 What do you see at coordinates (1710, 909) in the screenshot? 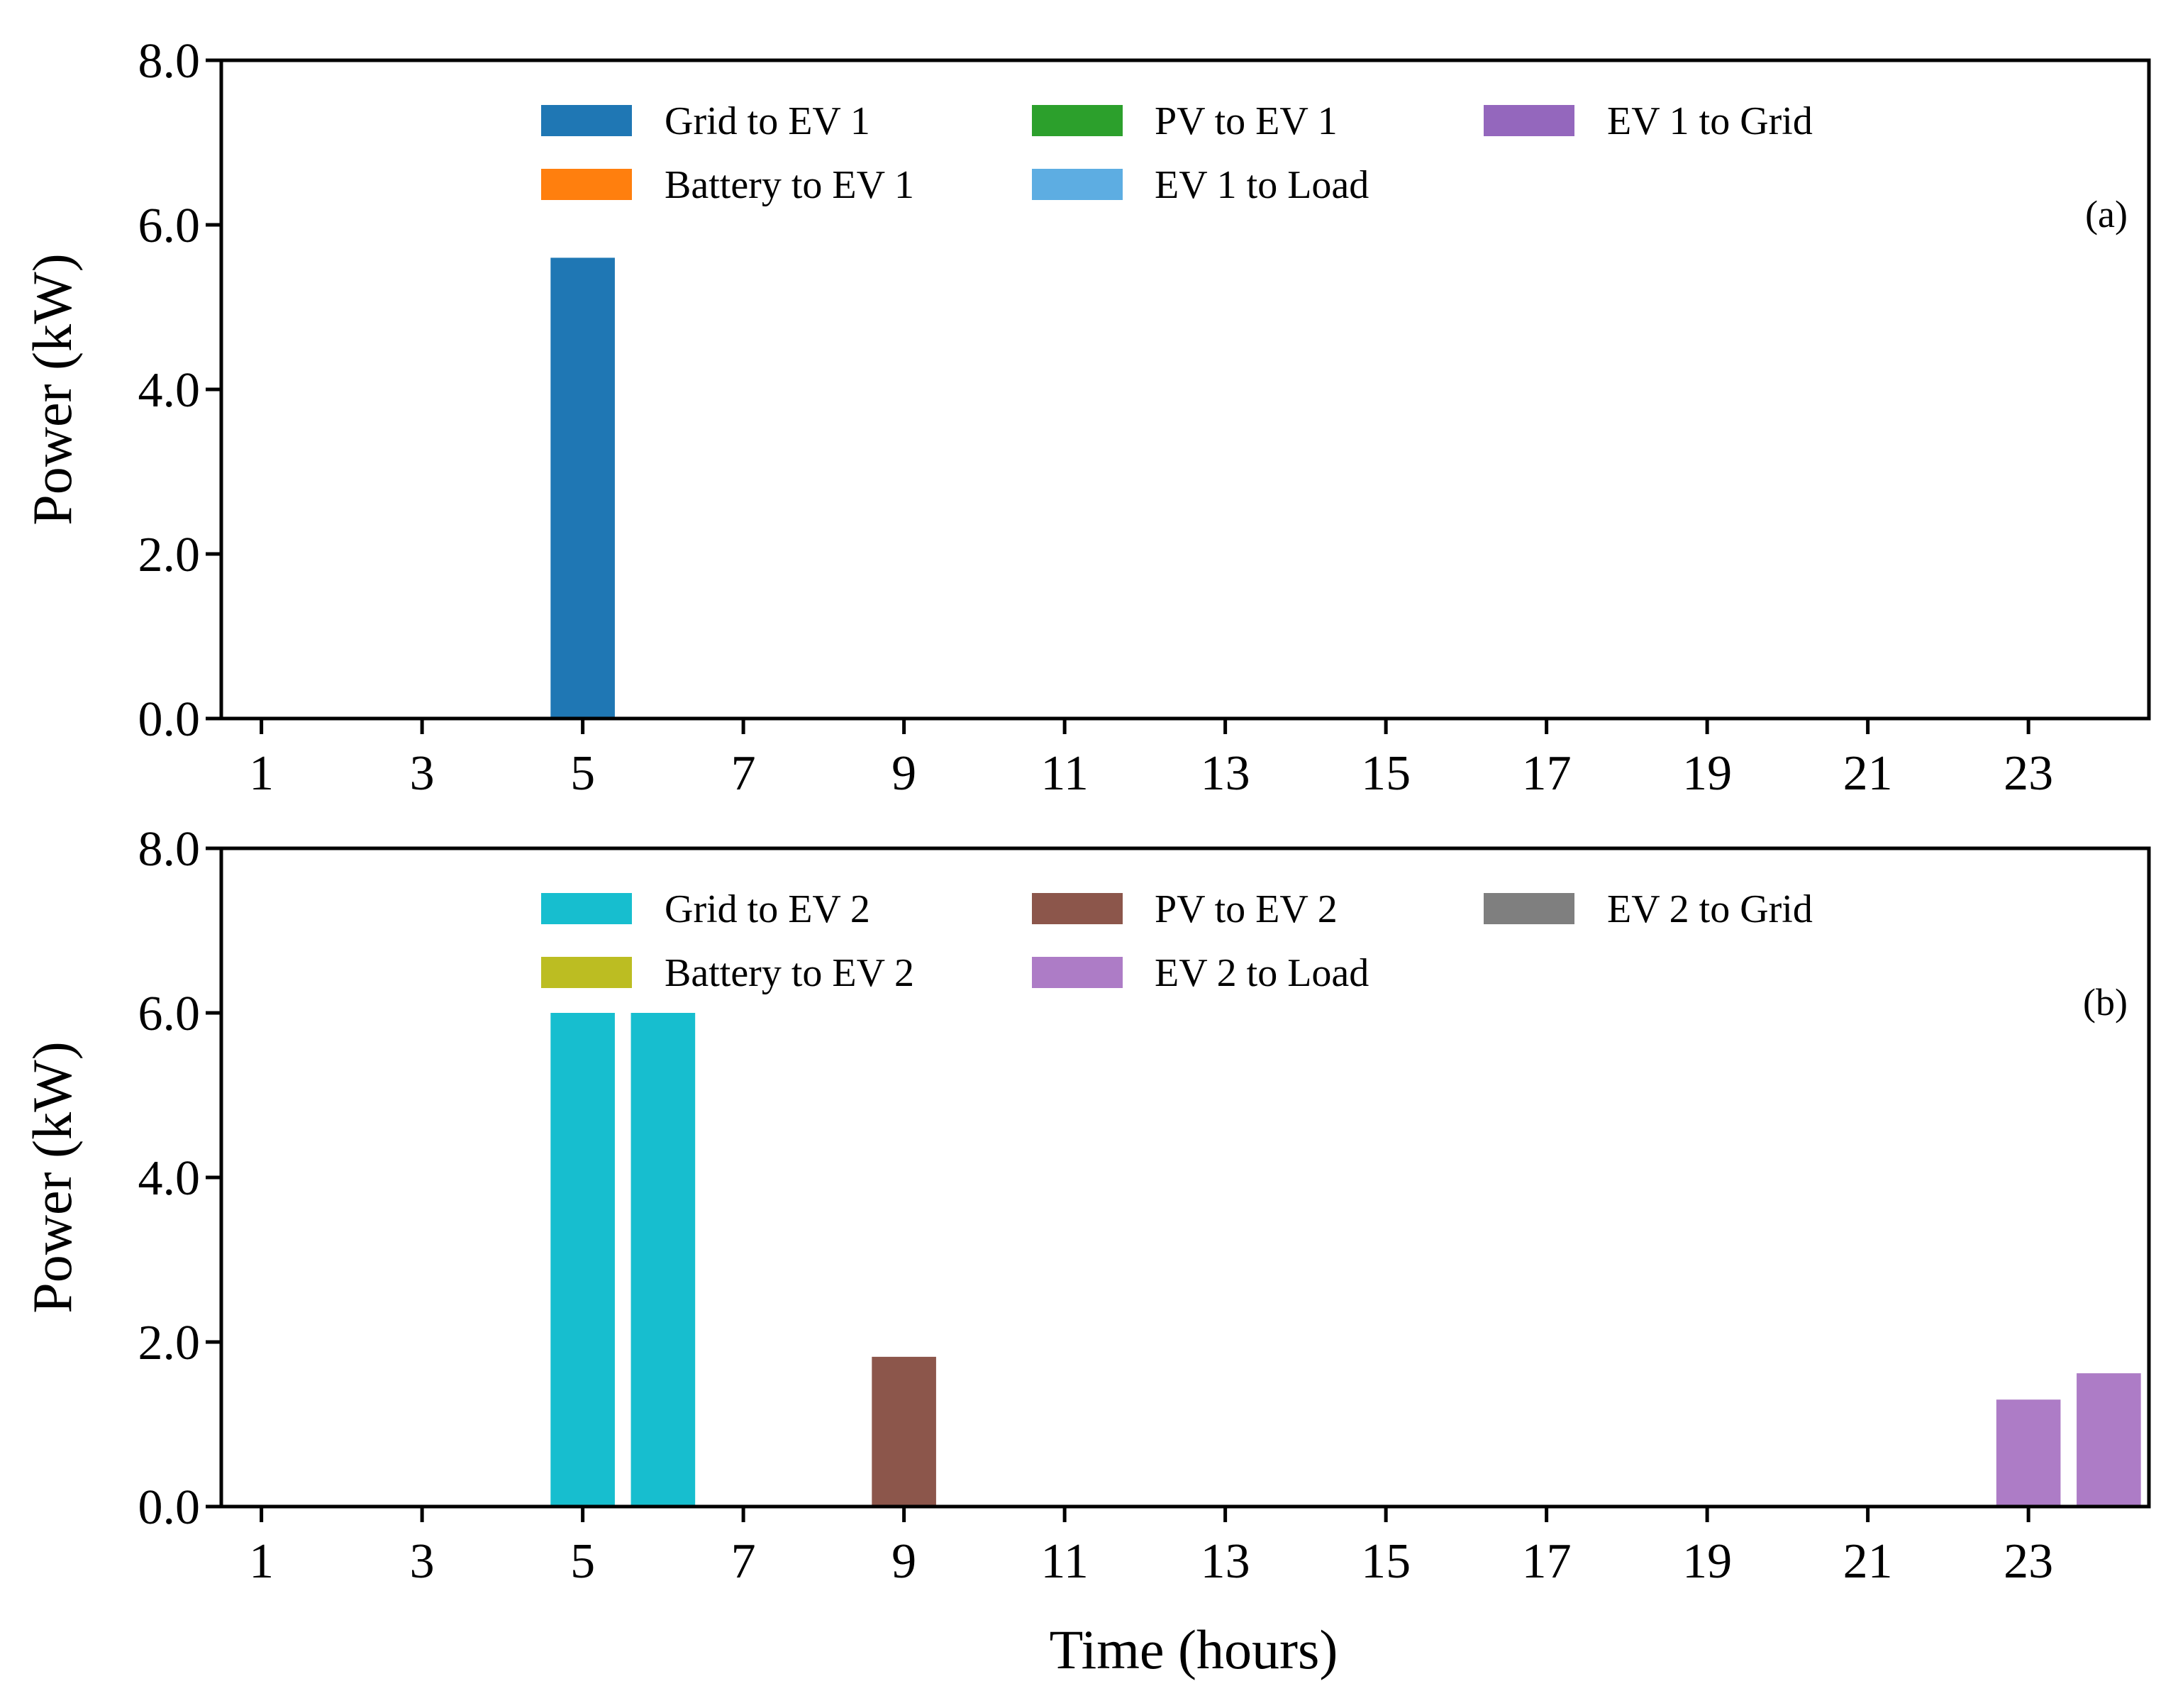
I see `legend-label: EV 2 to Grid` at bounding box center [1710, 909].